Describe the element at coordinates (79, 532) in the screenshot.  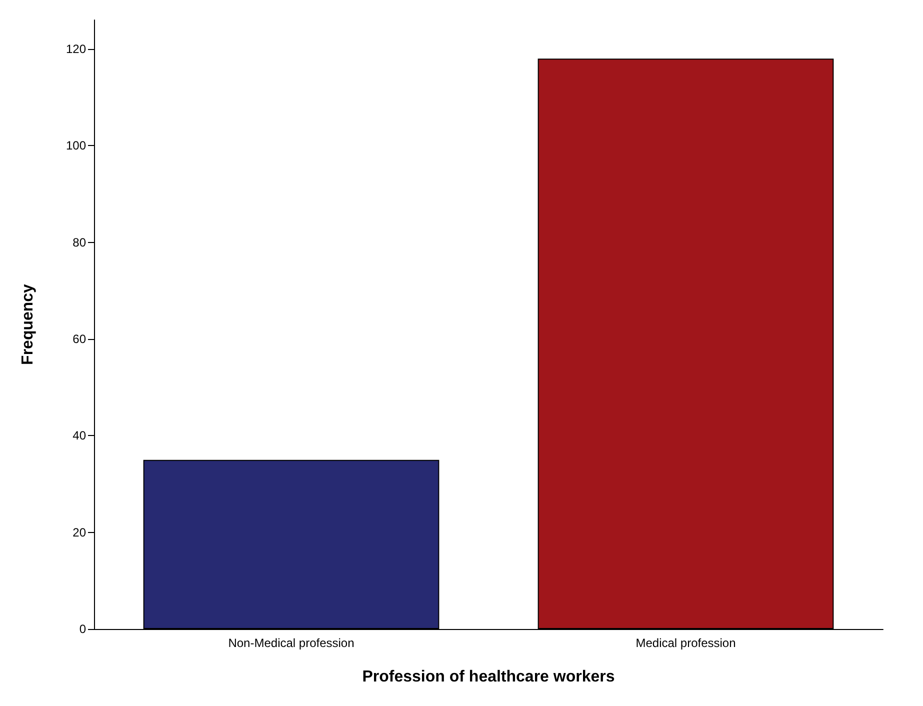
I see `y-tick-label: 20` at that location.